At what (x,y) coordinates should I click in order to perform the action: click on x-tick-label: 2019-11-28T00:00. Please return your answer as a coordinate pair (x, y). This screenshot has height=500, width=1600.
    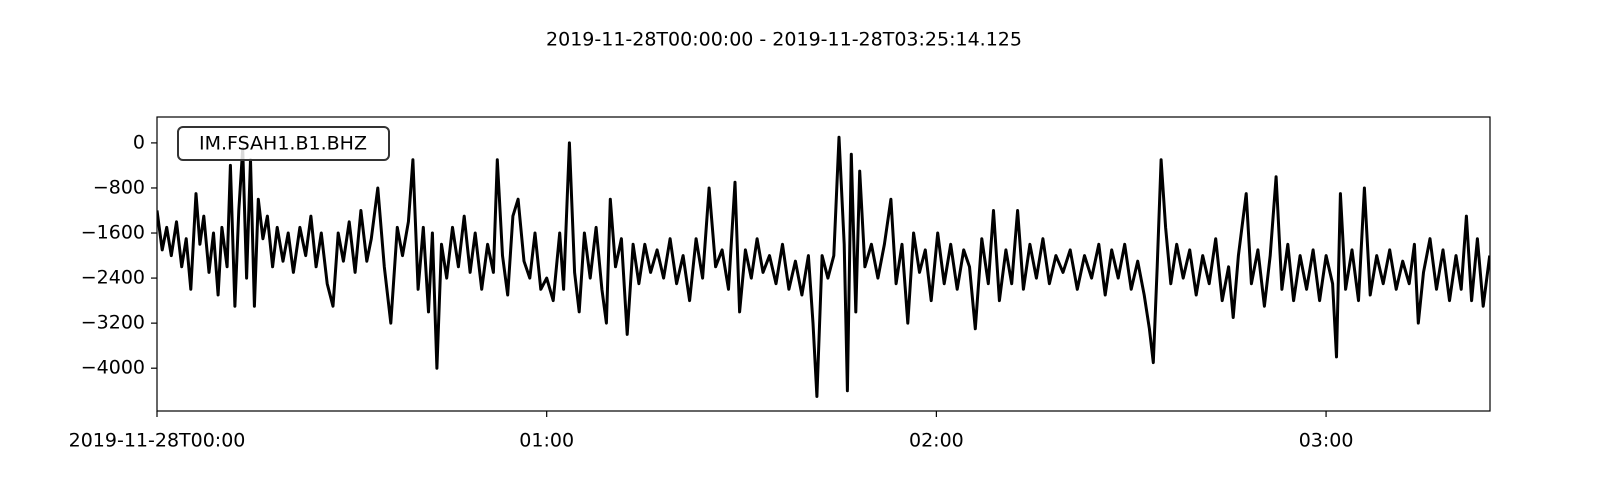
    Looking at the image, I should click on (157, 441).